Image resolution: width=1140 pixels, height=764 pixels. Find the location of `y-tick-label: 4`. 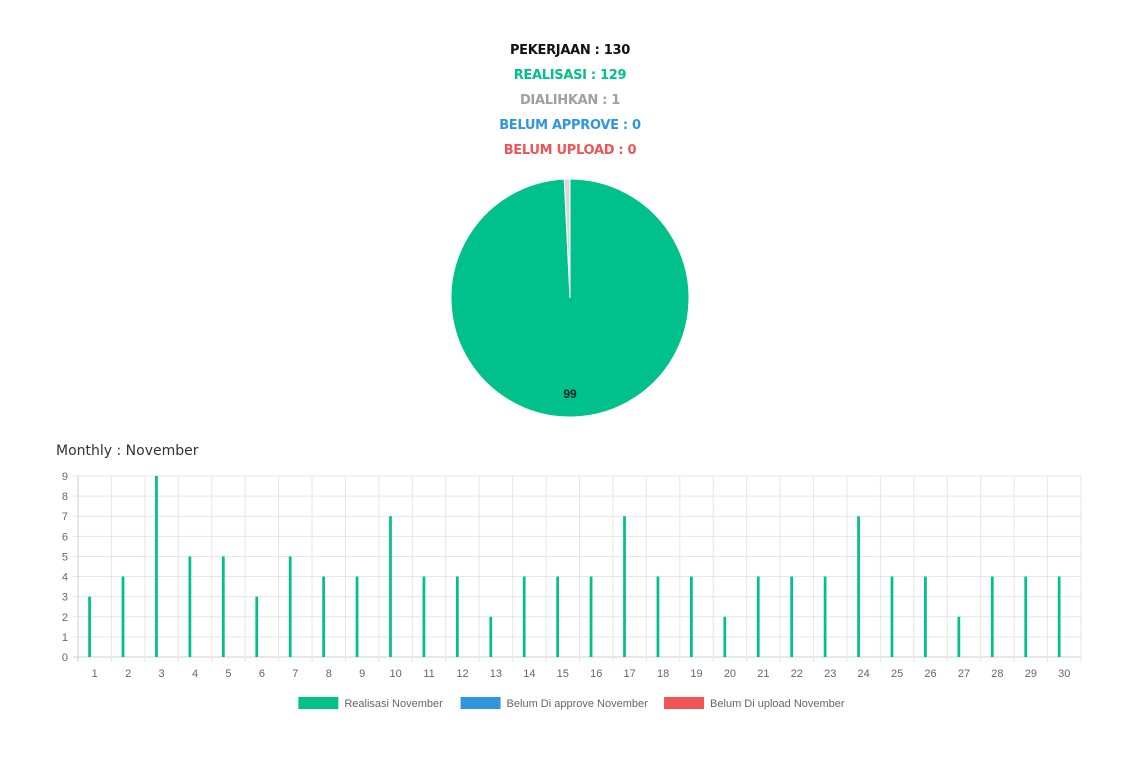

y-tick-label: 4 is located at coordinates (65, 578).